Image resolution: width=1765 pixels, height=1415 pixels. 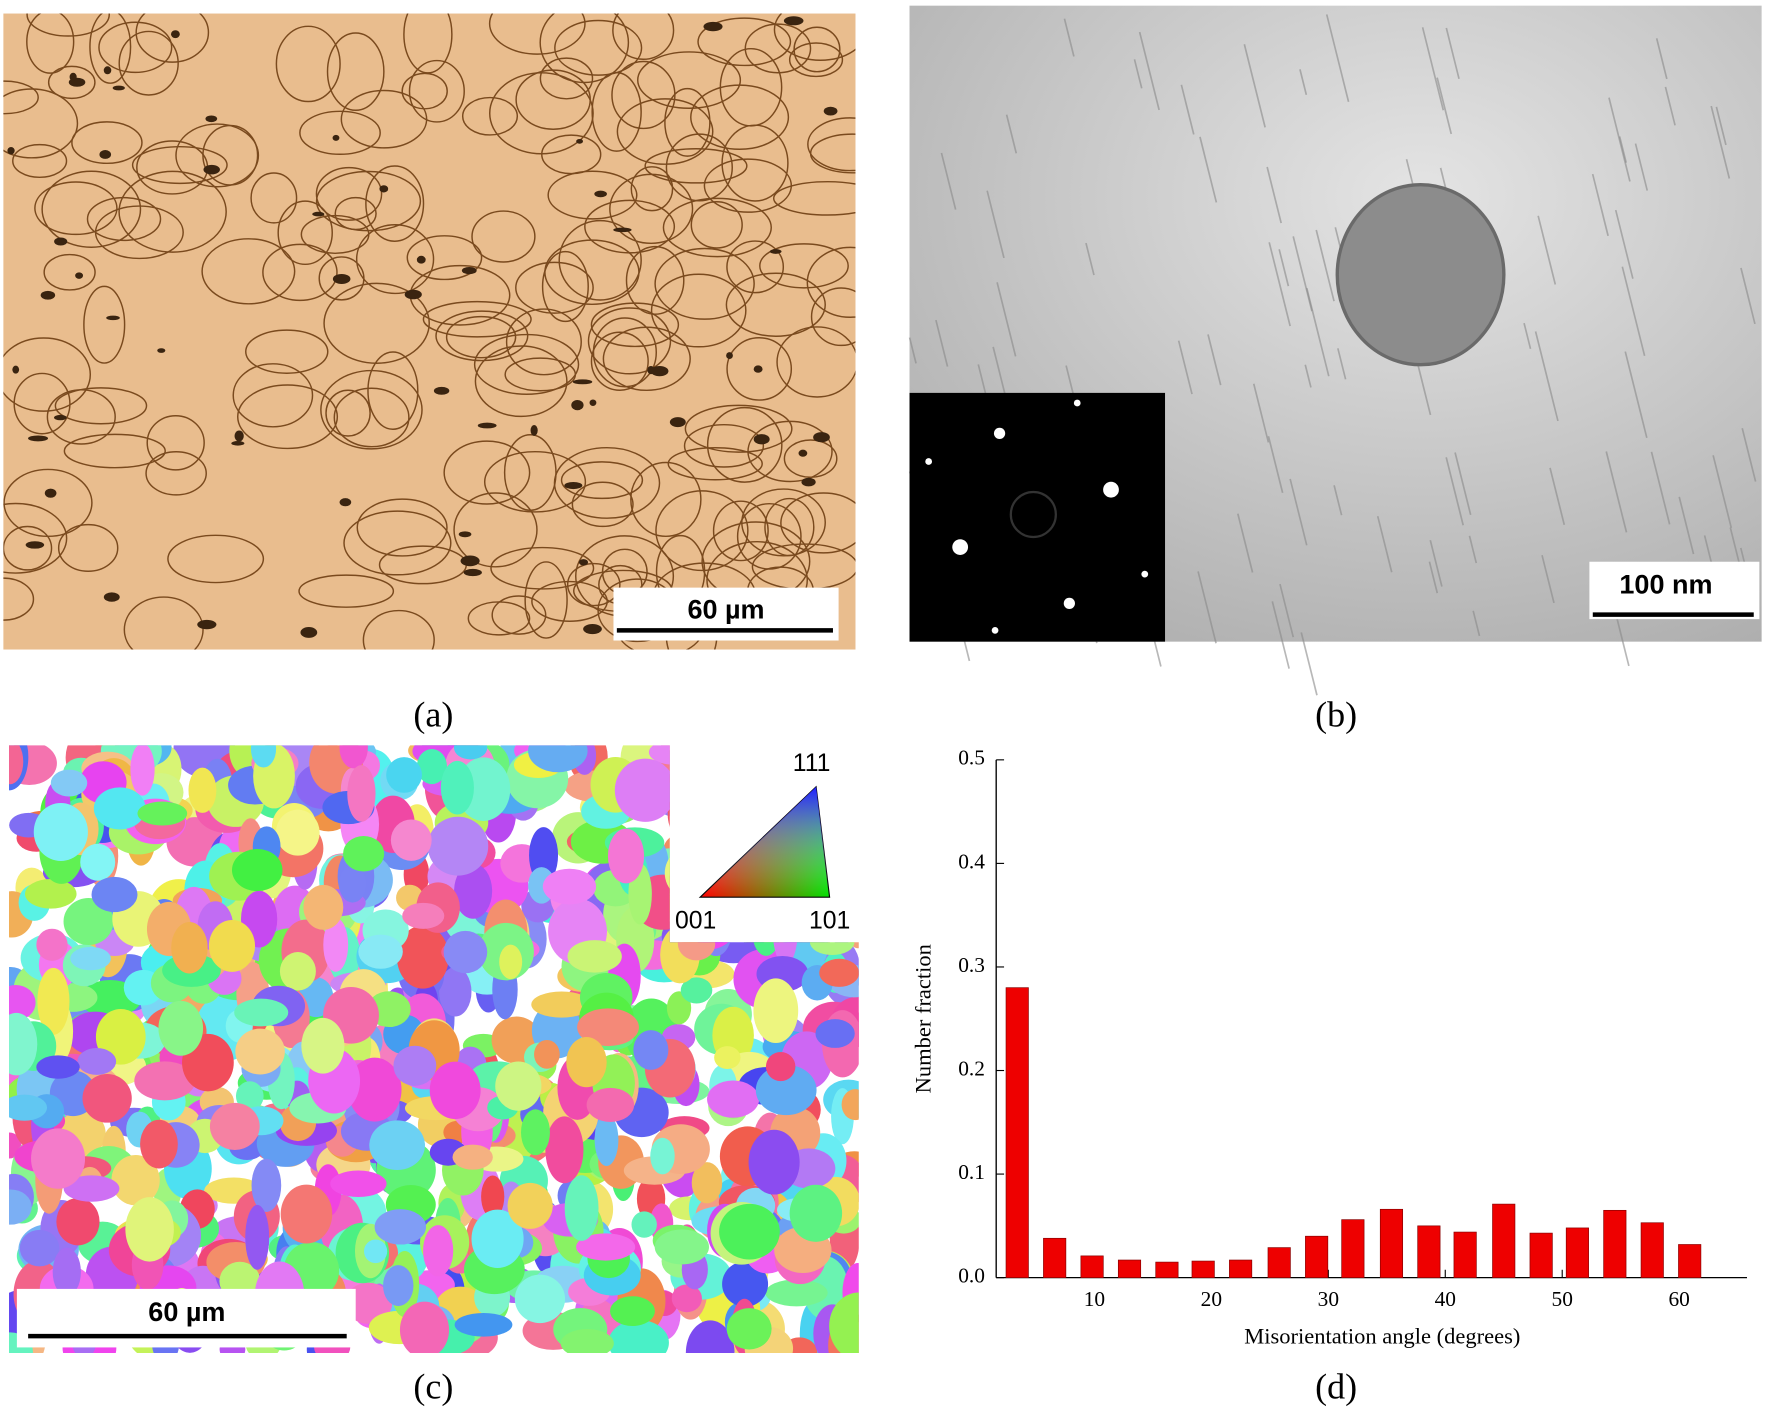 I want to click on x-tick-label: 30, so click(x=1328, y=1299).